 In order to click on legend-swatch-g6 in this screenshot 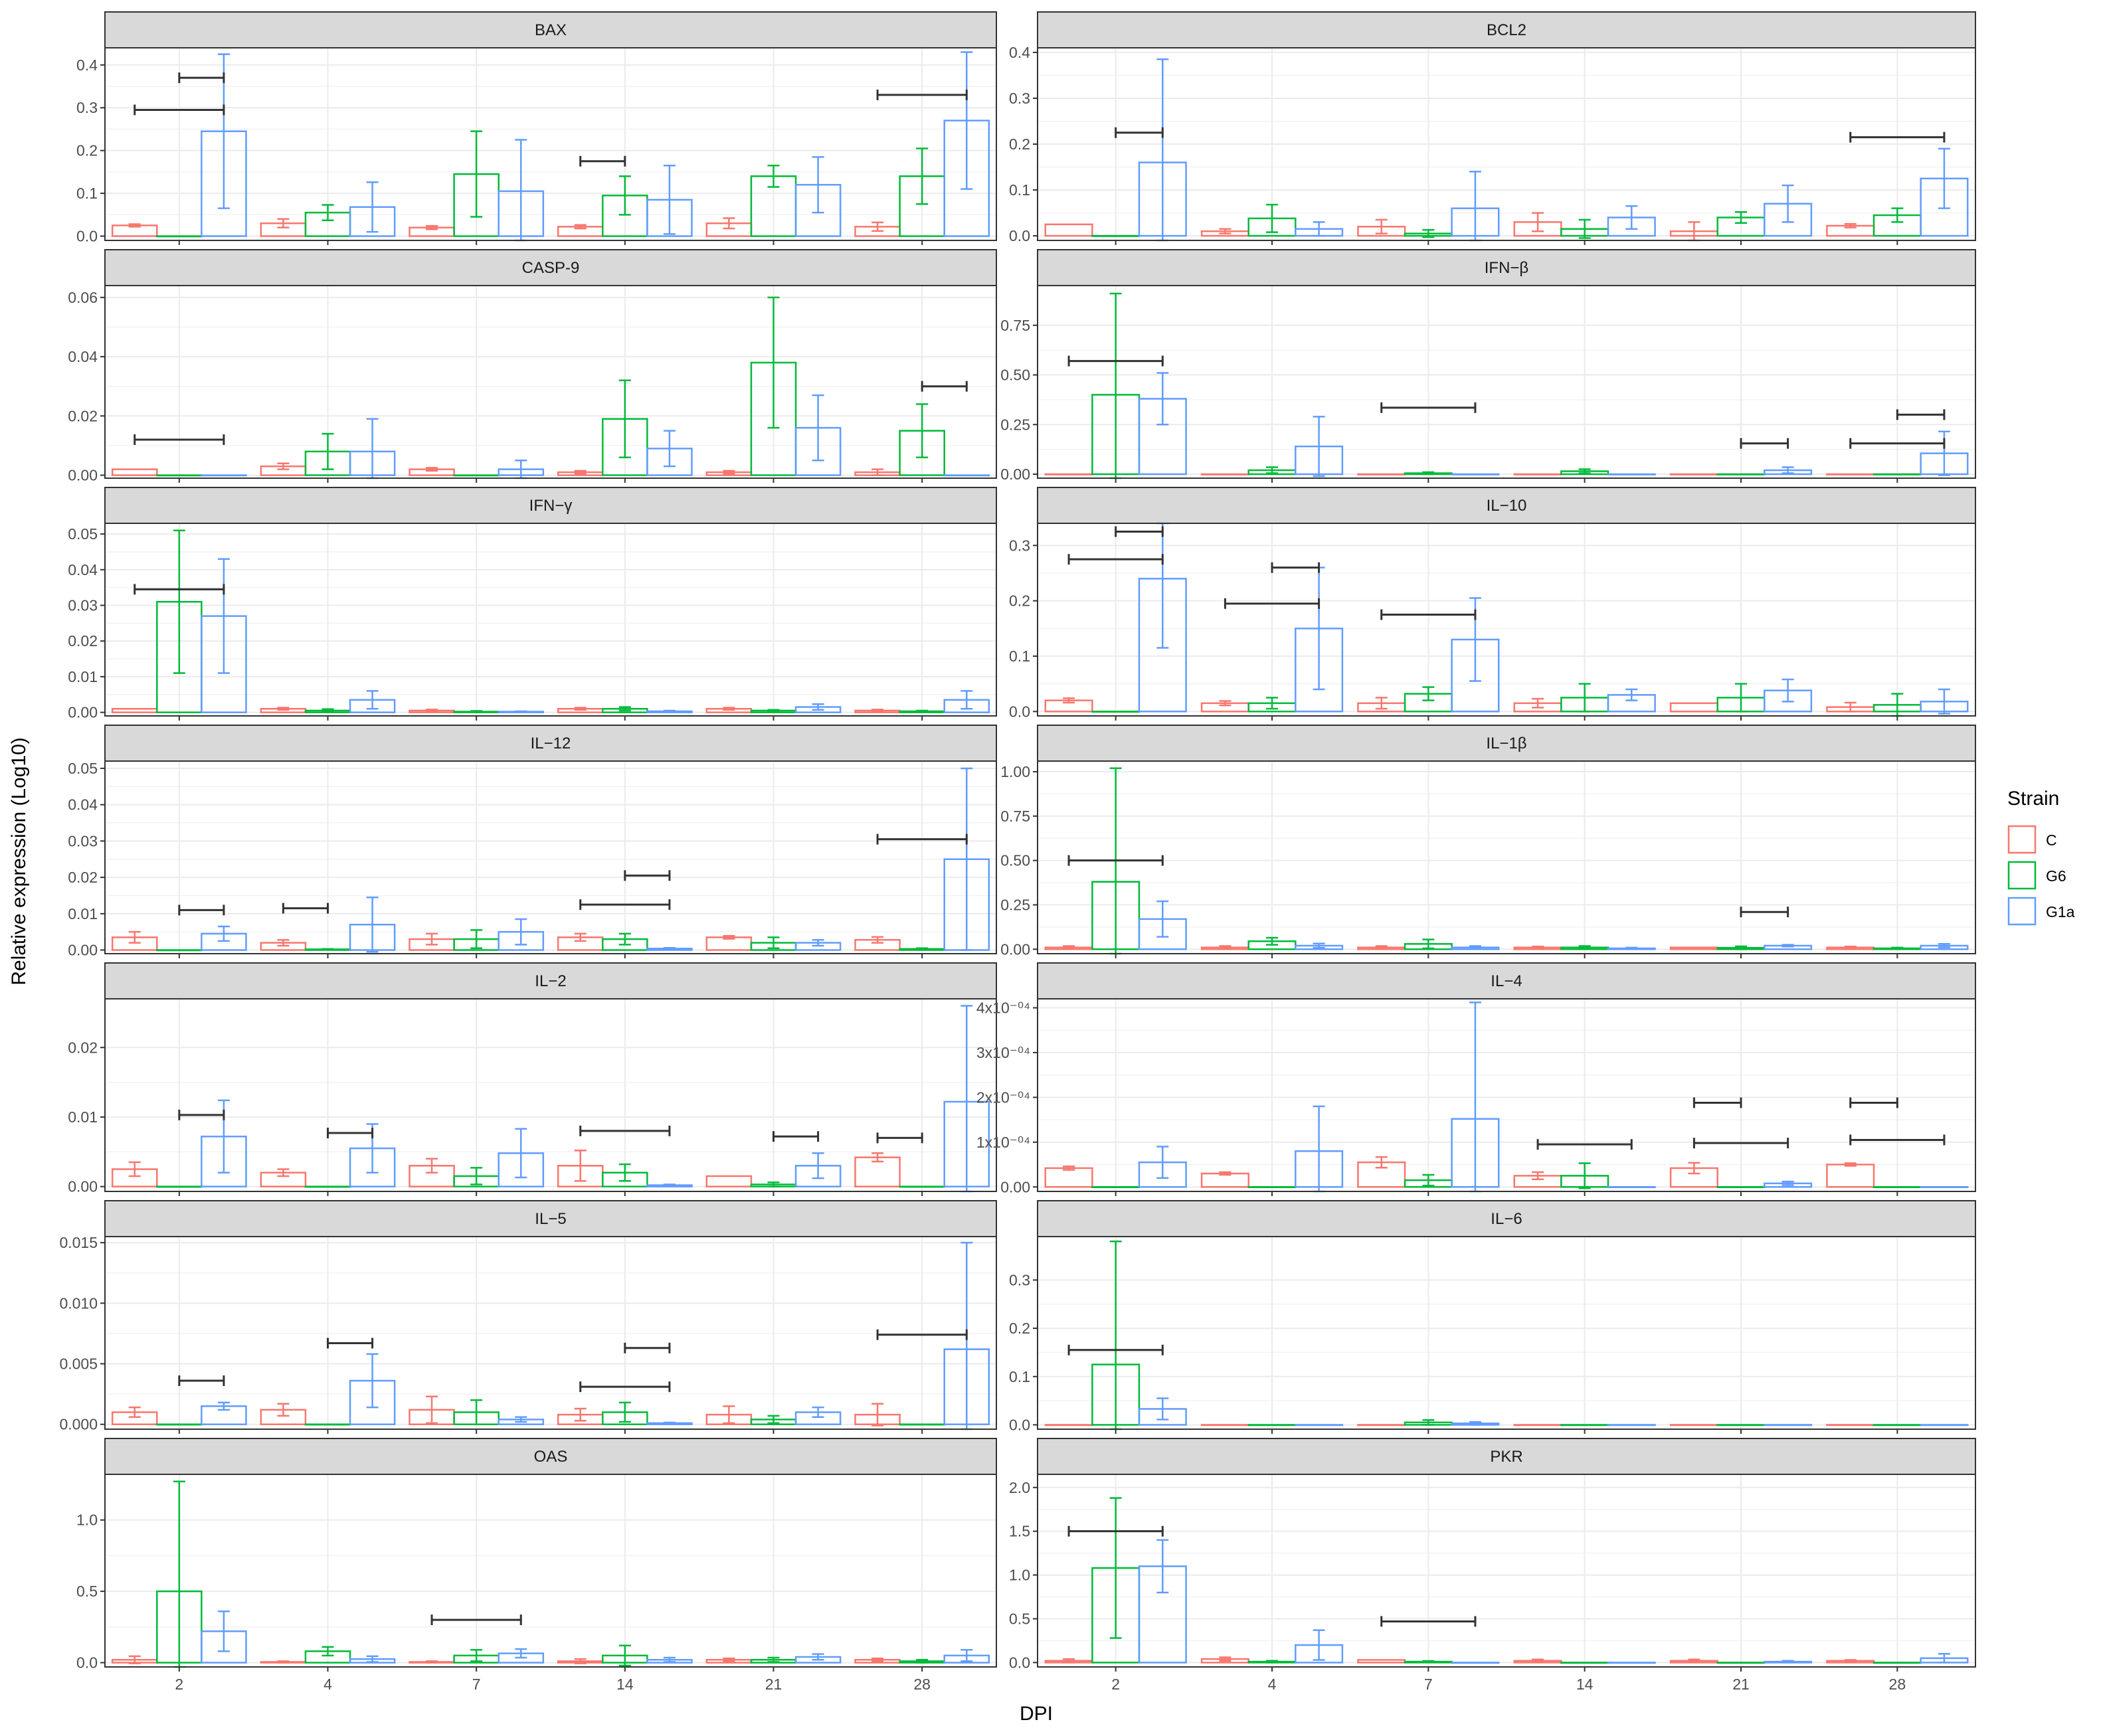, I will do `click(2022, 876)`.